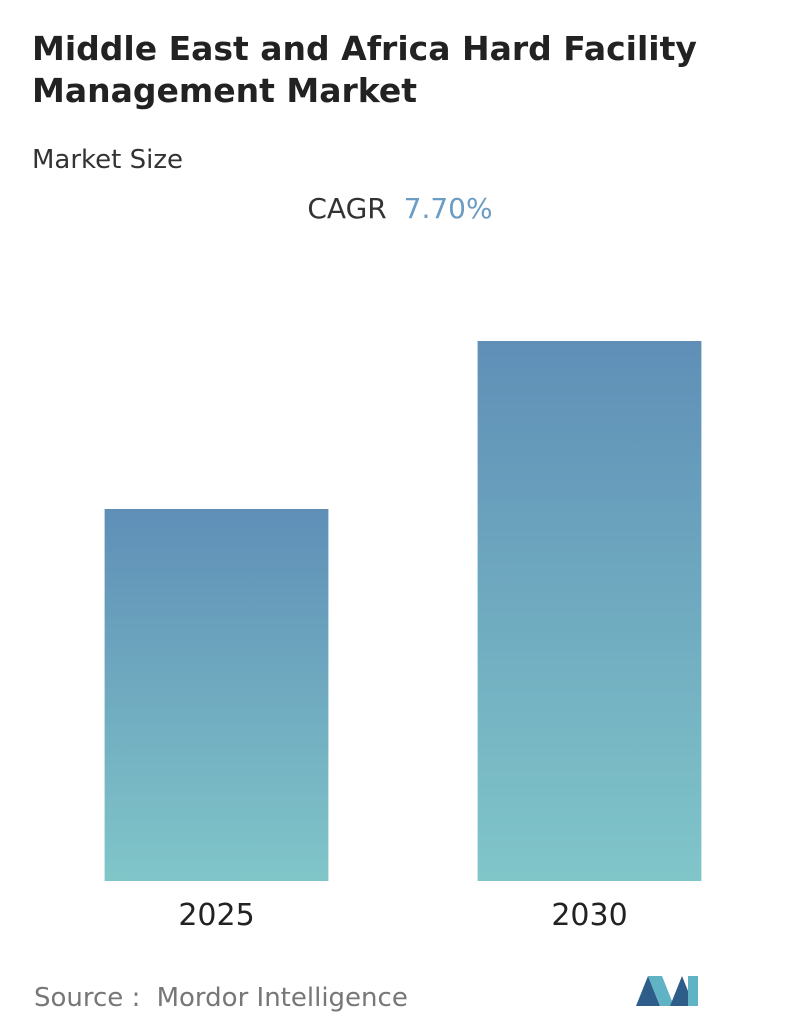 This screenshot has height=1034, width=796. Describe the element at coordinates (346, 208) in the screenshot. I see `cagr-label: CAGR` at that location.